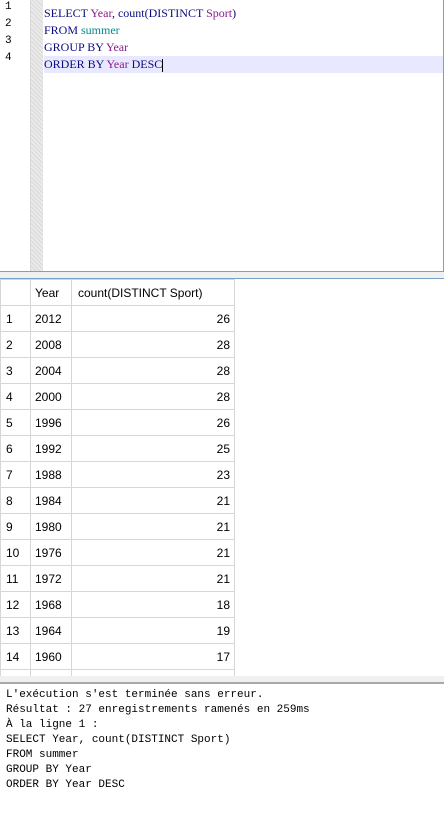  What do you see at coordinates (75, 64) in the screenshot?
I see `sql-token: ORDER BY` at bounding box center [75, 64].